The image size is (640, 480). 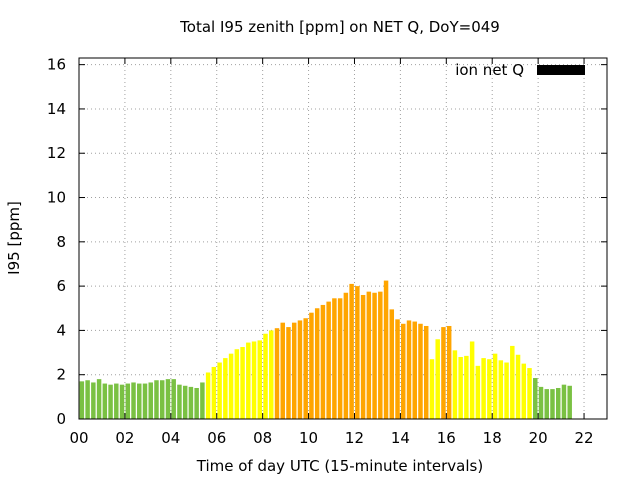 I want to click on y-tick-label: 6, so click(x=61, y=286).